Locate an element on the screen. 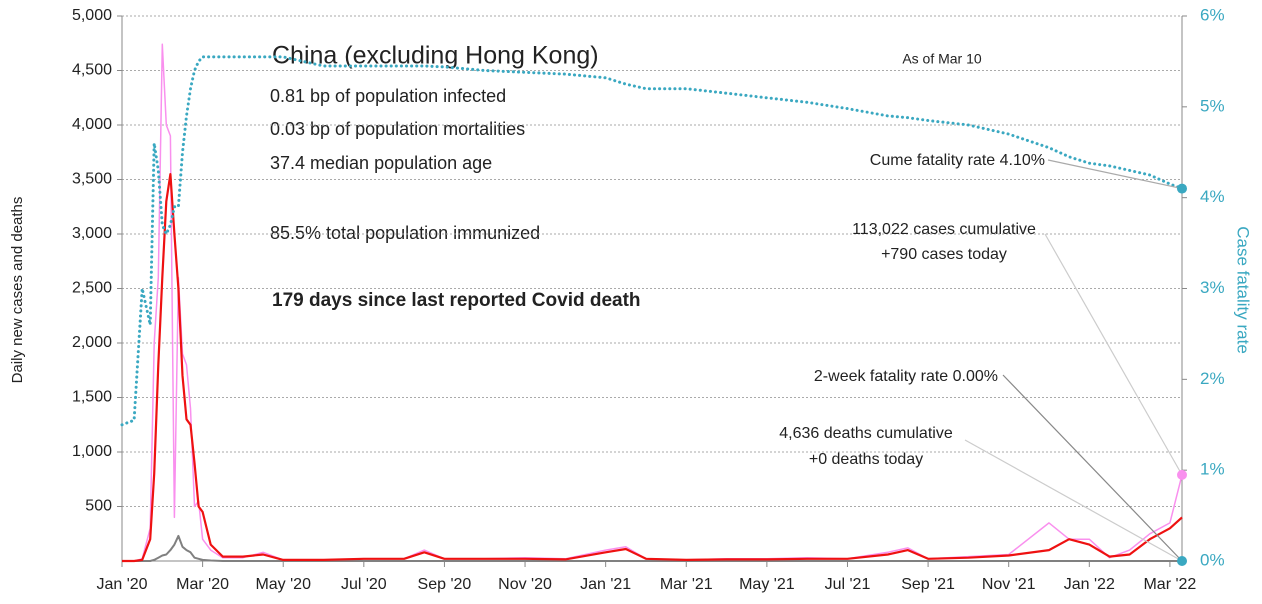  y-tick-label: 2,500 is located at coordinates (92, 288).